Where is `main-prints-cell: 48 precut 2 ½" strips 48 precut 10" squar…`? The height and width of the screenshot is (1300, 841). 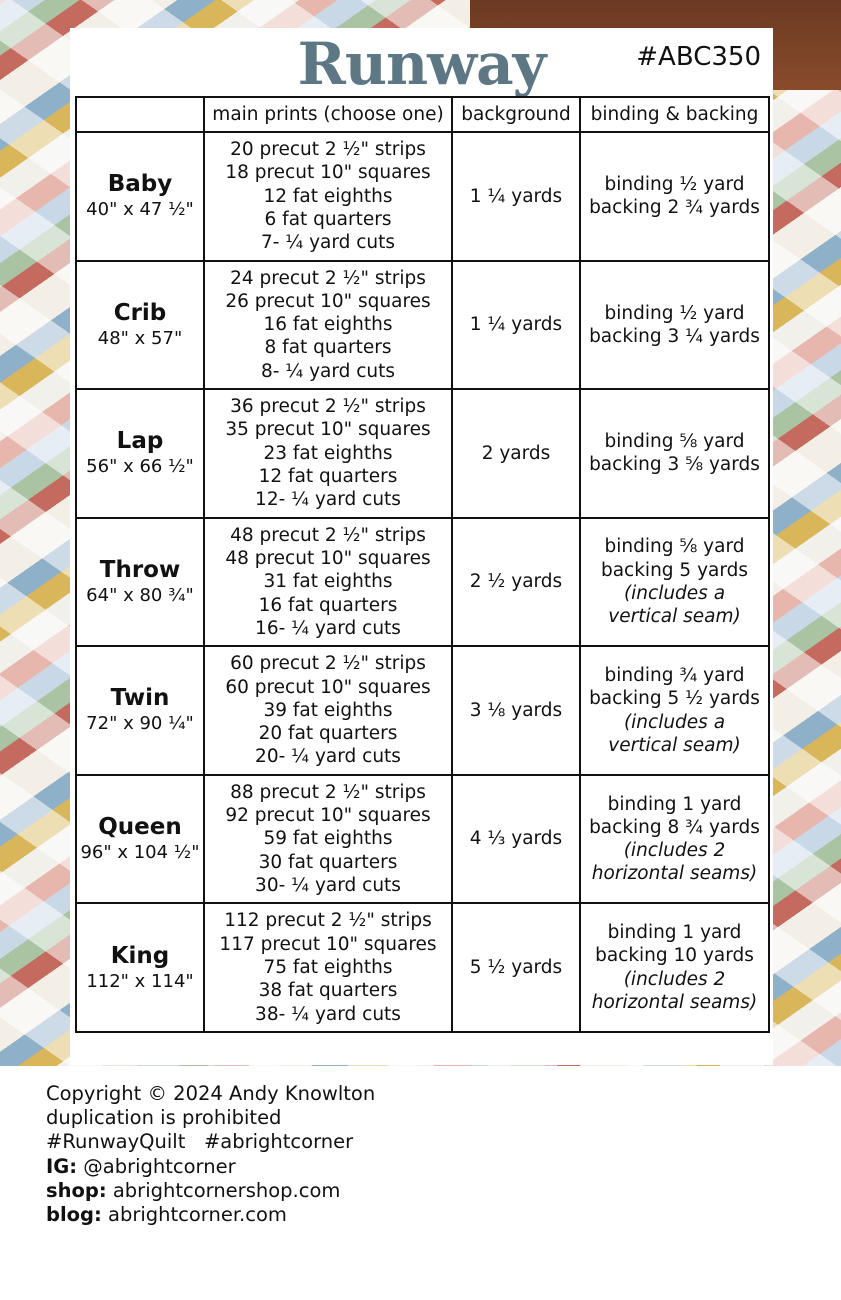
main-prints-cell: 48 precut 2 ½" strips 48 precut 10" squar… is located at coordinates (328, 582).